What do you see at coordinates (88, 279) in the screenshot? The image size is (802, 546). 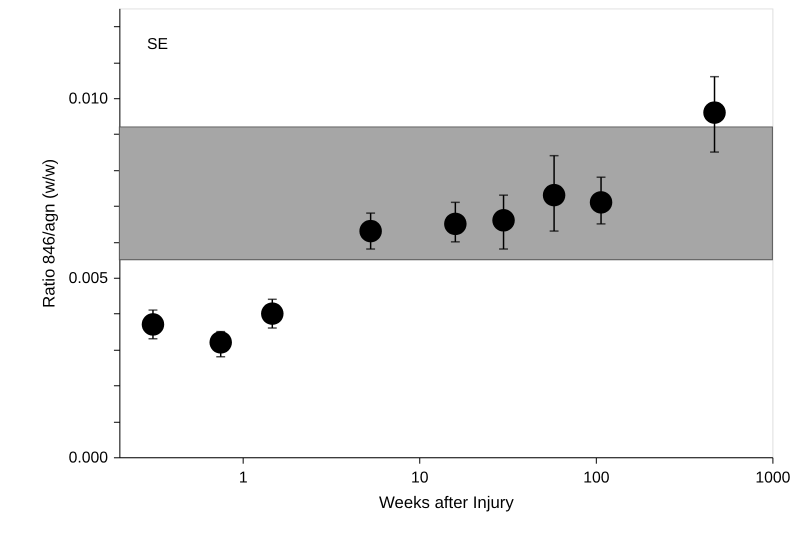 I see `y-tick-label: 0.005` at bounding box center [88, 279].